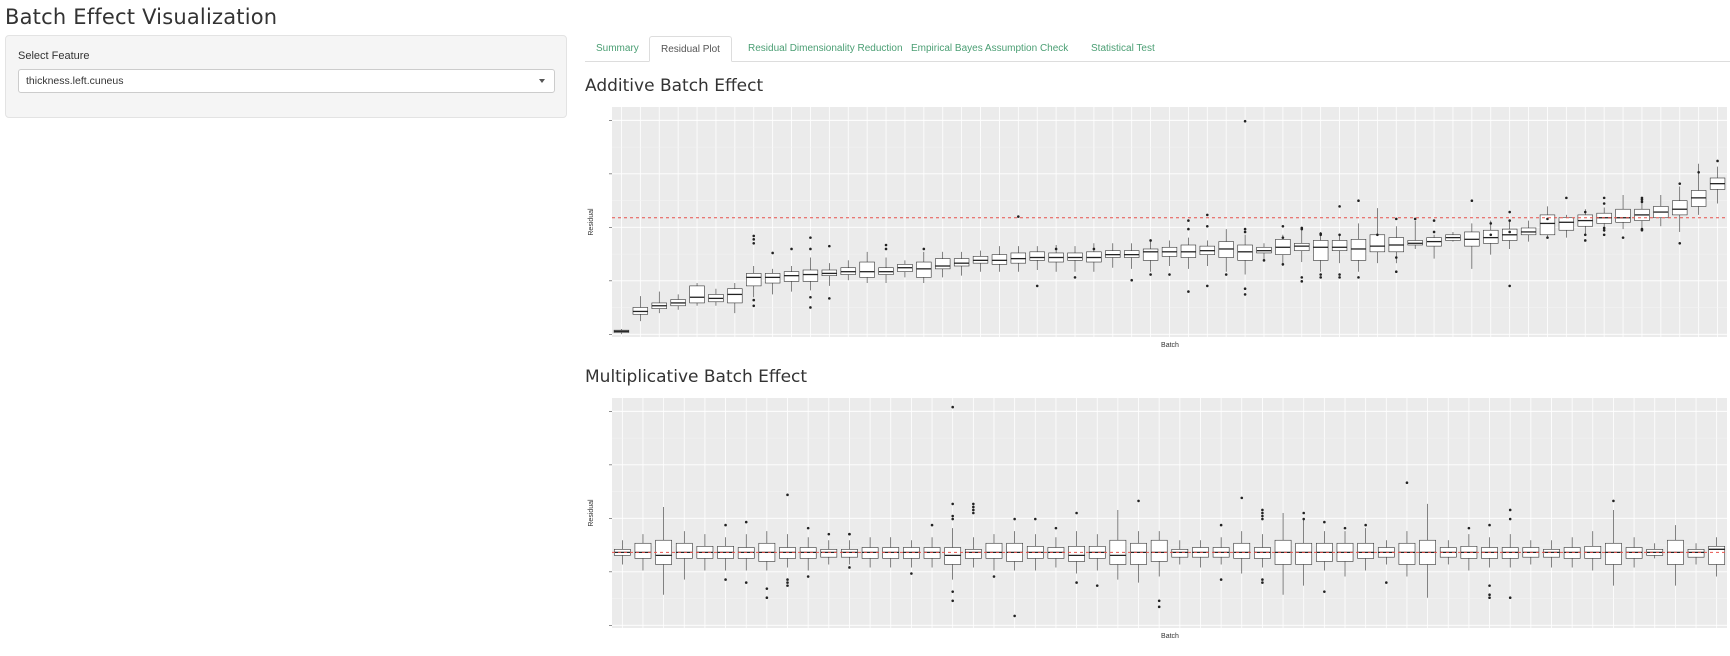 Image resolution: width=1730 pixels, height=656 pixels. I want to click on tab-residual-plot: Residual Plot, so click(690, 49).